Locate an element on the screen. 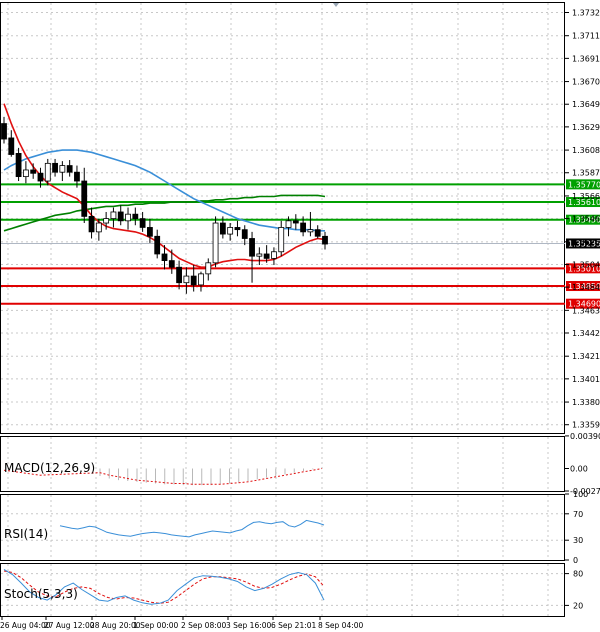  y-tick-label: 1.34630 is located at coordinates (586, 310).